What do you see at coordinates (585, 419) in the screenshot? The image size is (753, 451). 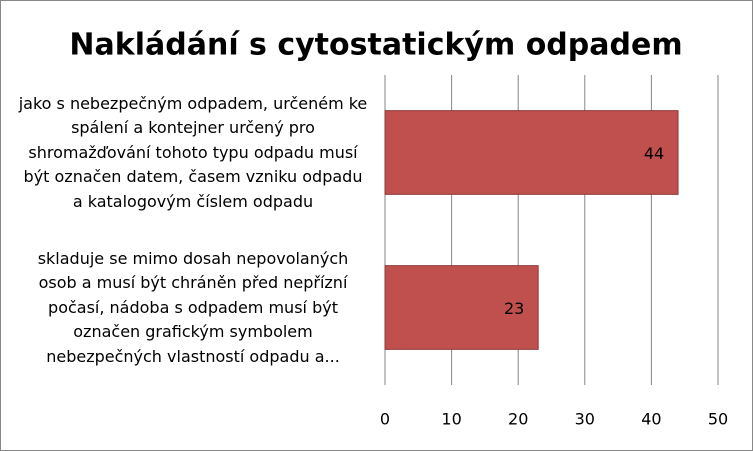 I see `x-tick-label: 30` at bounding box center [585, 419].